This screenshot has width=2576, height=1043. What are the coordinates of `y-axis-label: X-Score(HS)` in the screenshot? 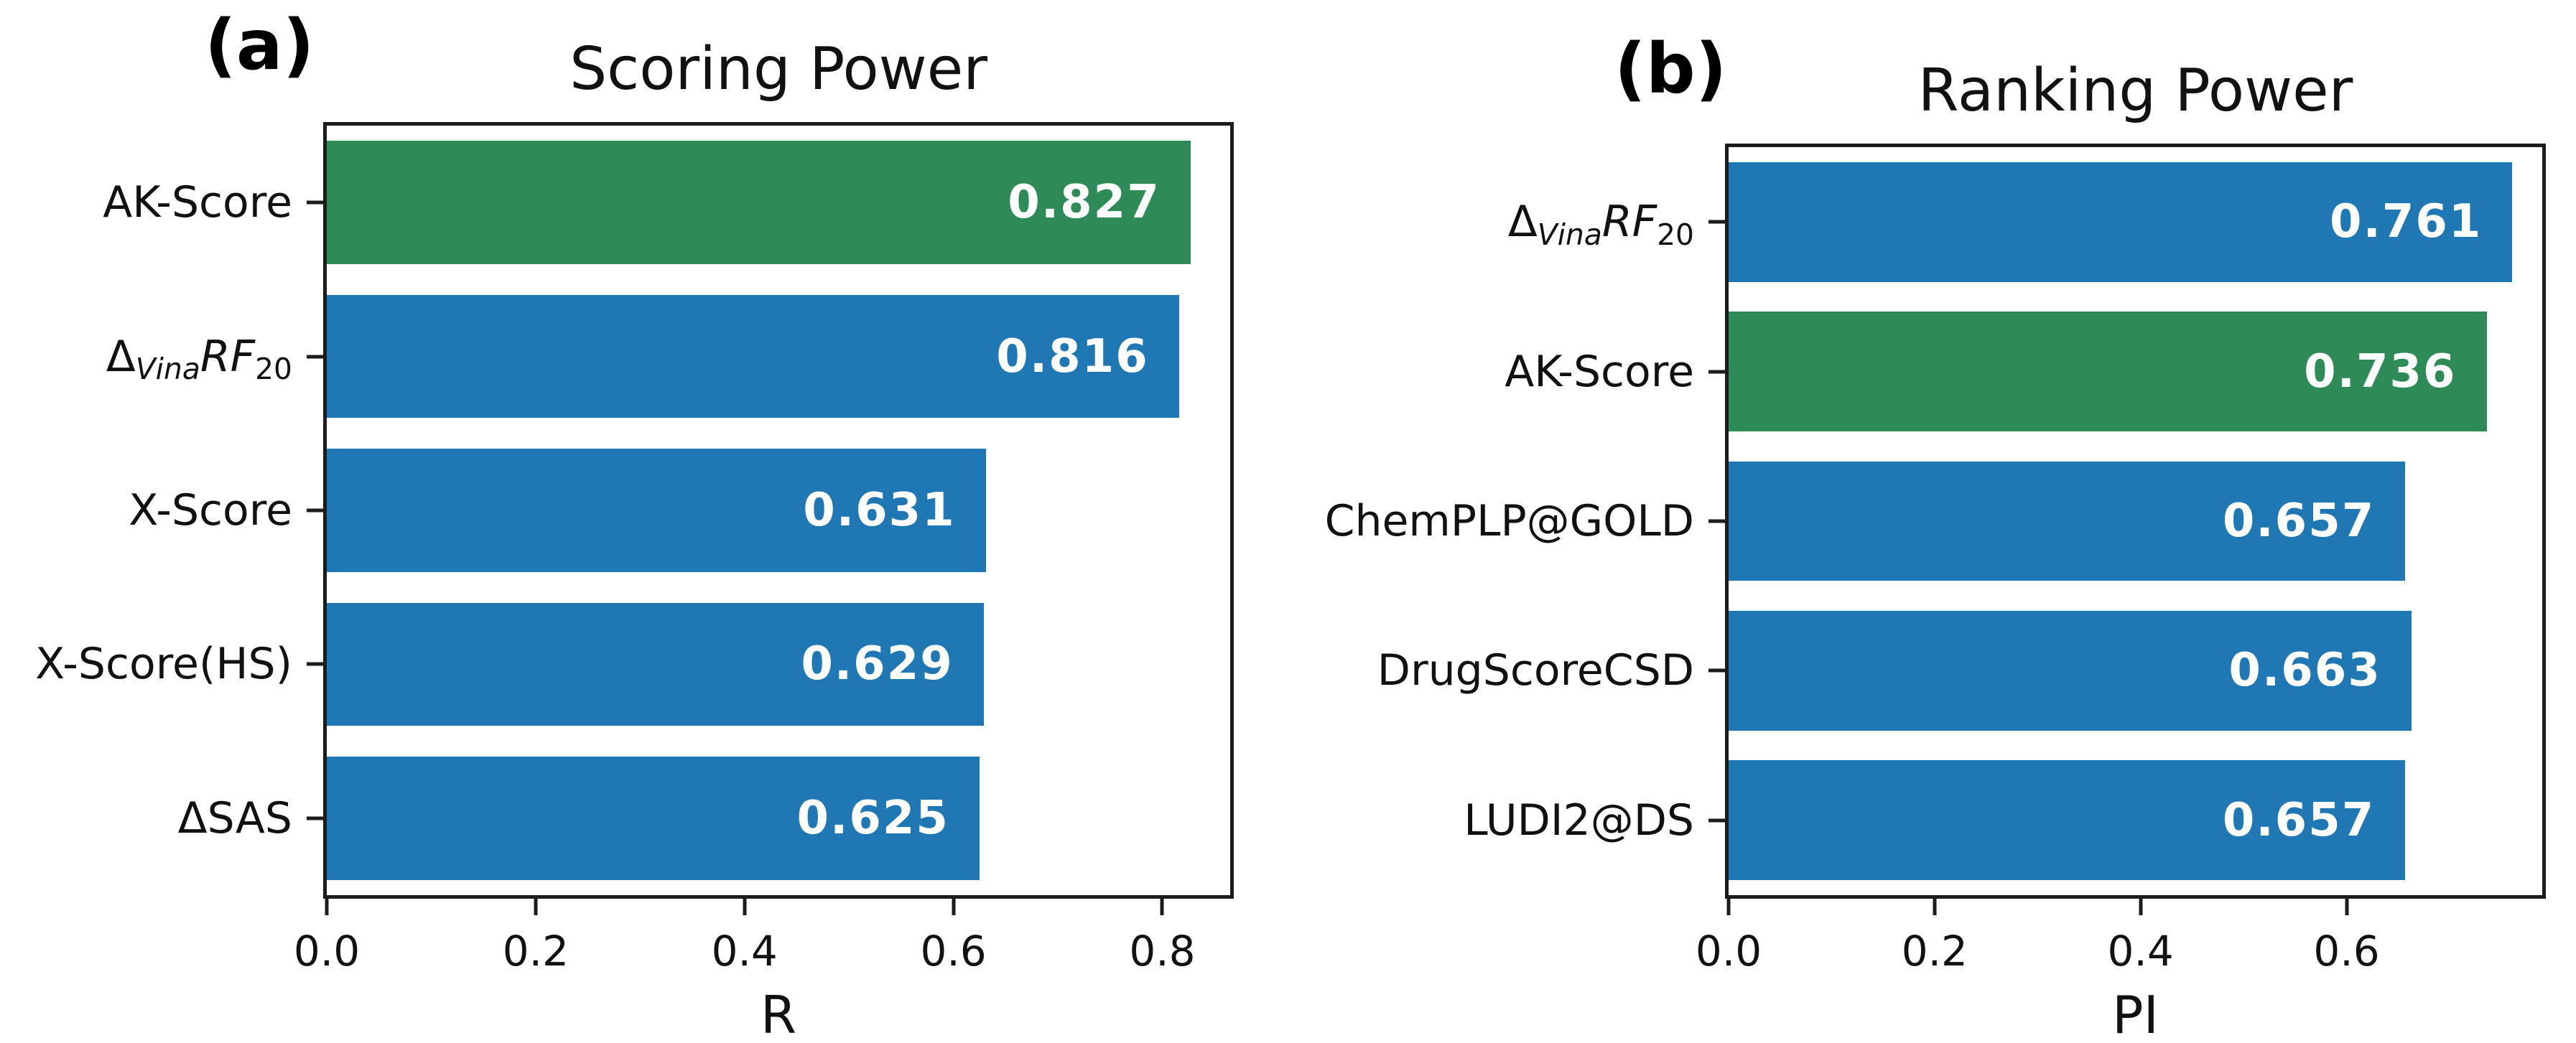 It's located at (163, 664).